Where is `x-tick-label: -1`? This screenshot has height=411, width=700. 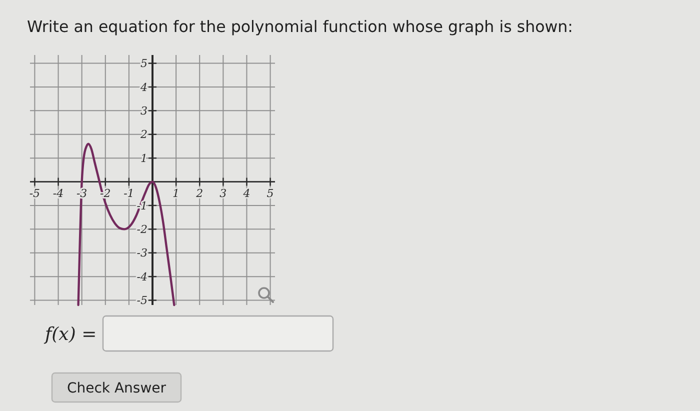
x-tick-label: -1 is located at coordinates (129, 193).